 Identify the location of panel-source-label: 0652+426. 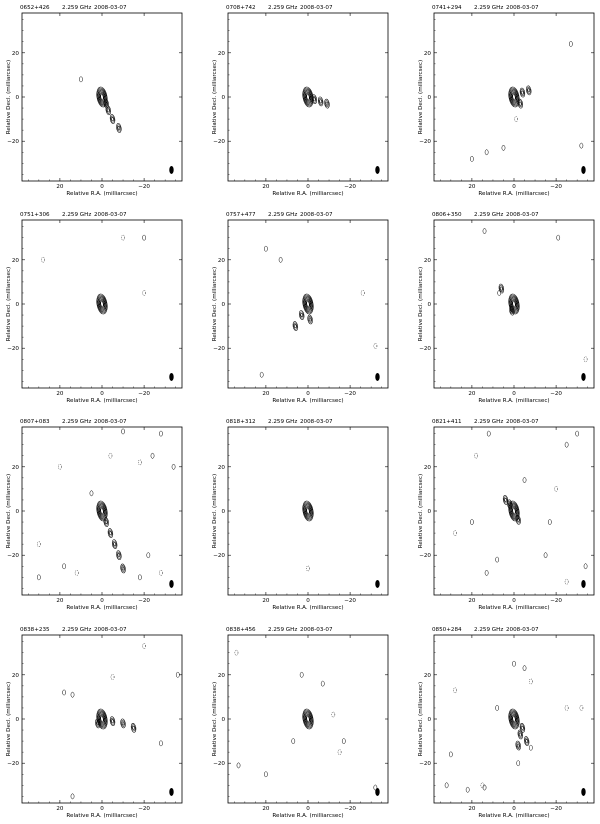
(35, 8).